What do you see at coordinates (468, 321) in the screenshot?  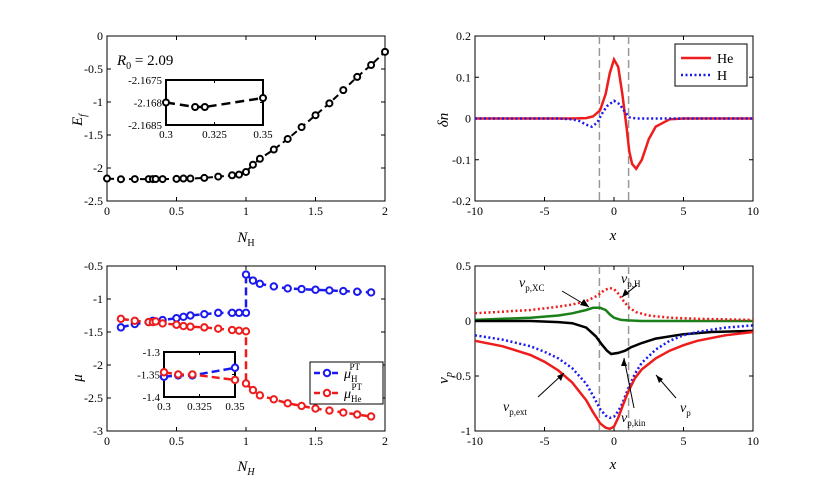 I see `p4-y-tick-label: 0` at bounding box center [468, 321].